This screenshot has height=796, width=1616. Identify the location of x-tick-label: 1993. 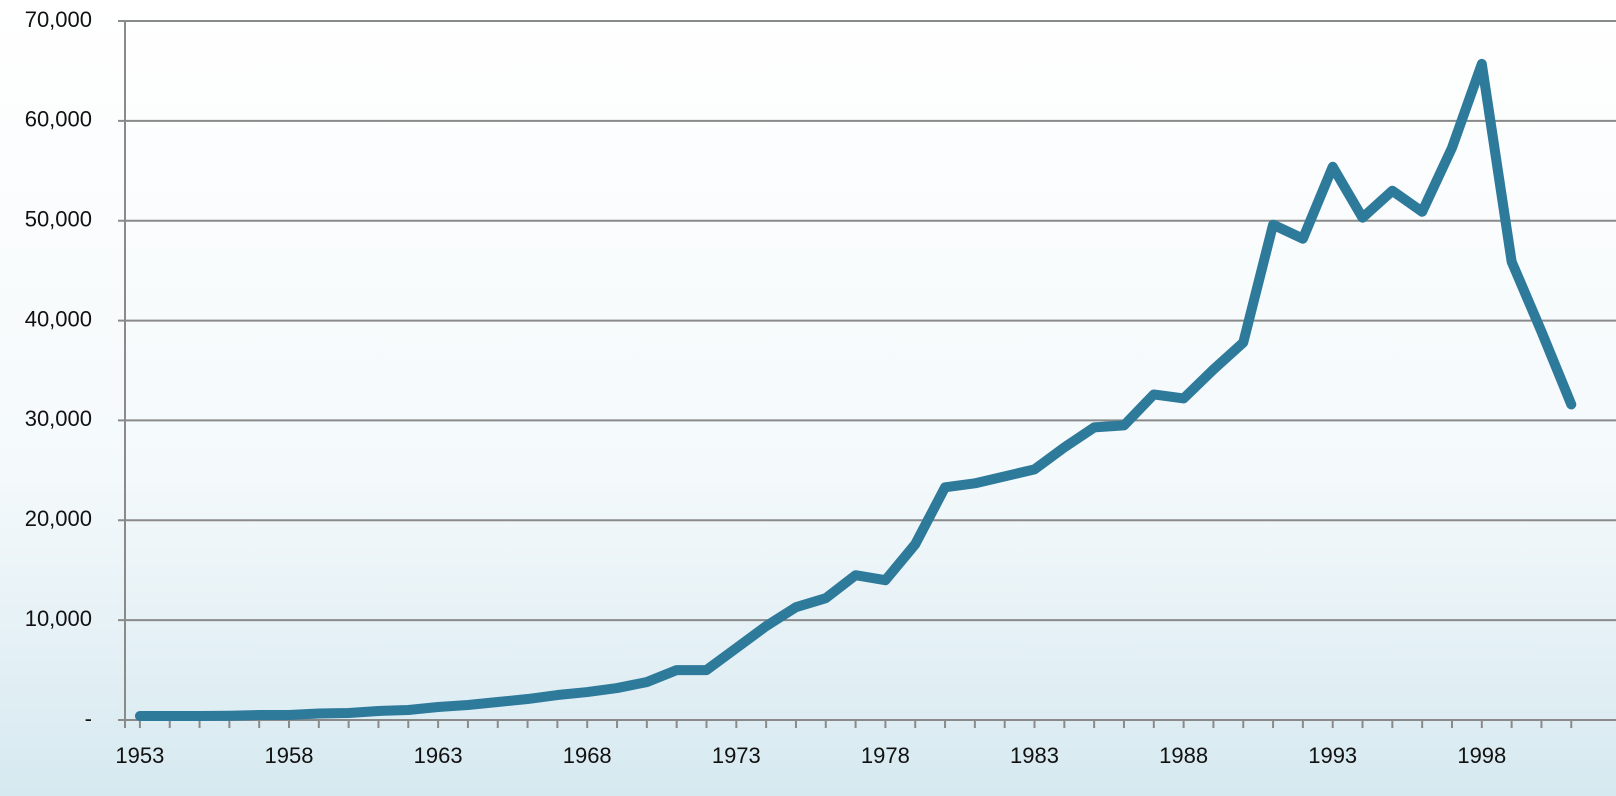
(1332, 755).